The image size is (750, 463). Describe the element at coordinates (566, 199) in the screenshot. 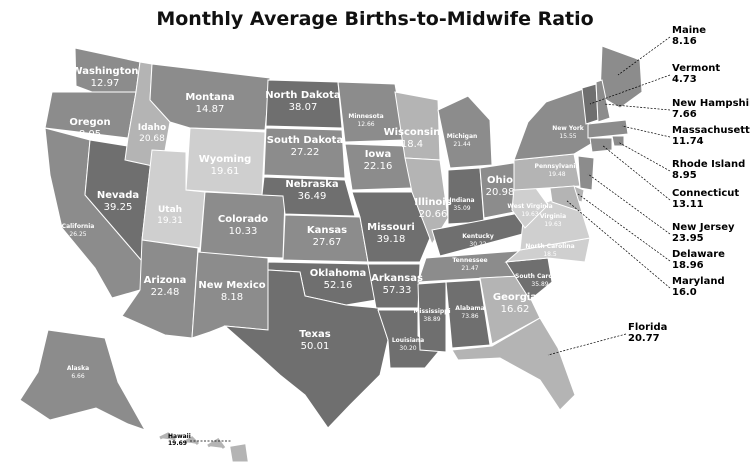

I see `state-maryland` at that location.